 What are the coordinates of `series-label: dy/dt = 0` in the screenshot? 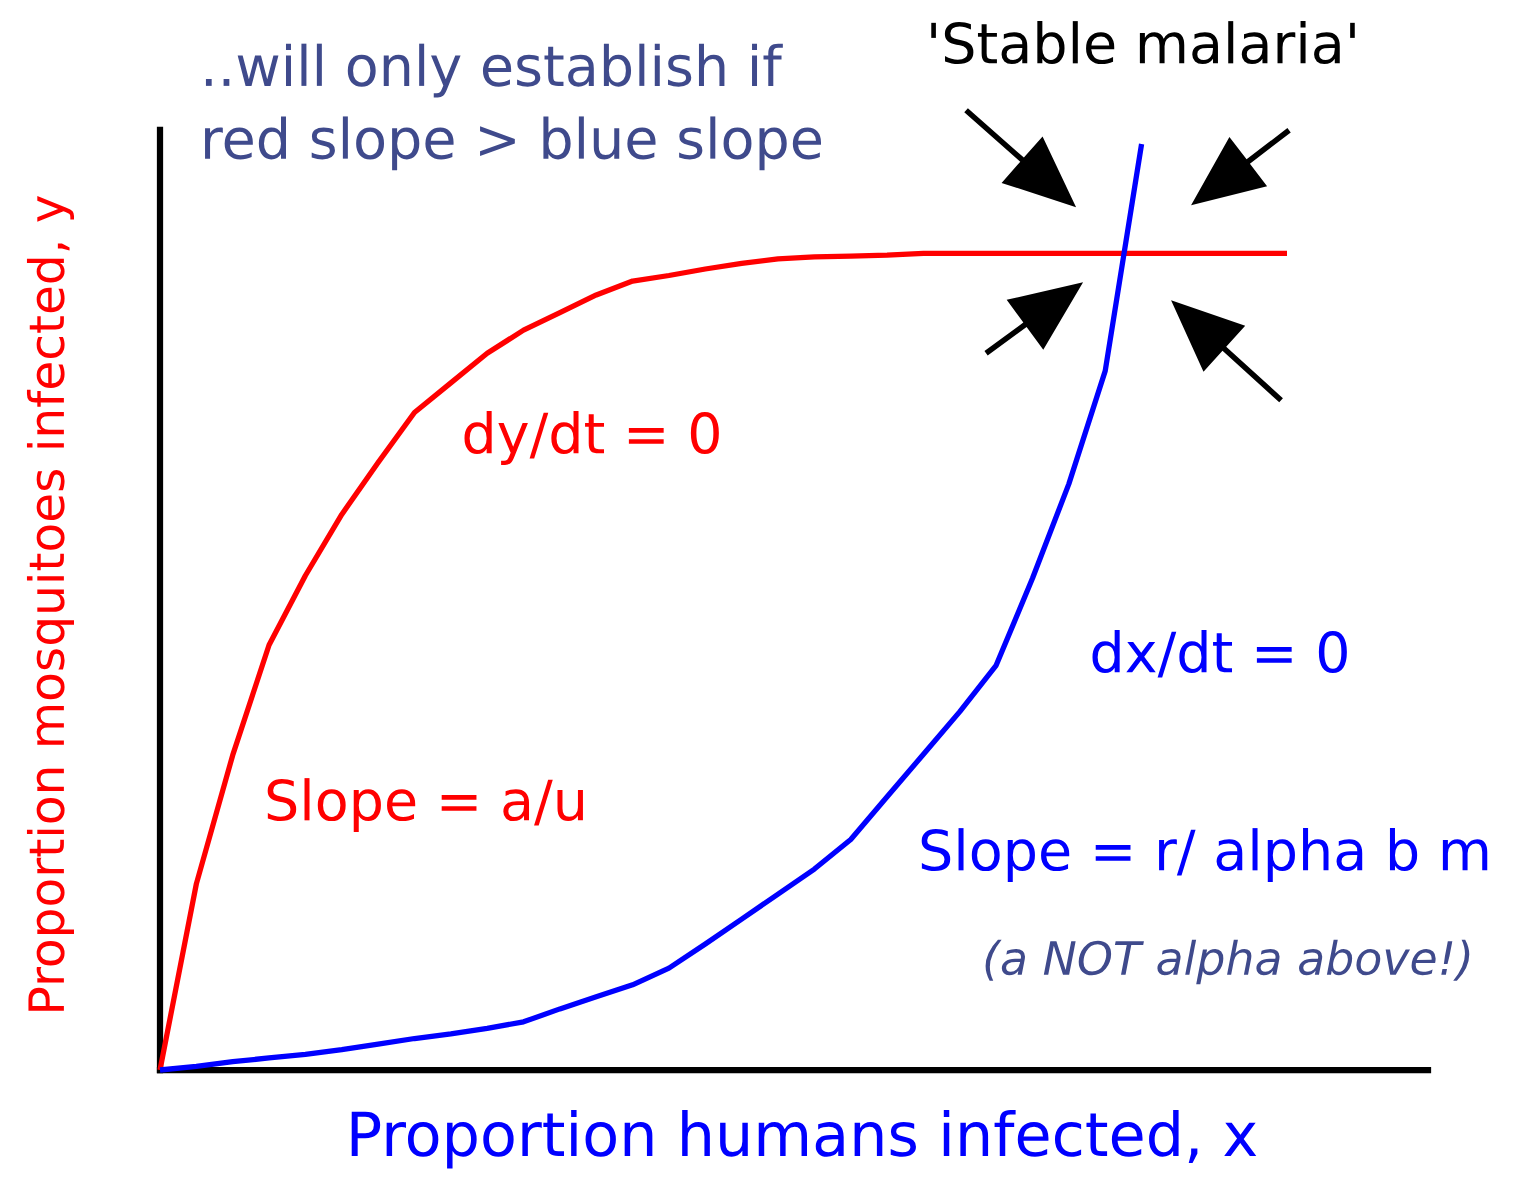 It's located at (591, 438).